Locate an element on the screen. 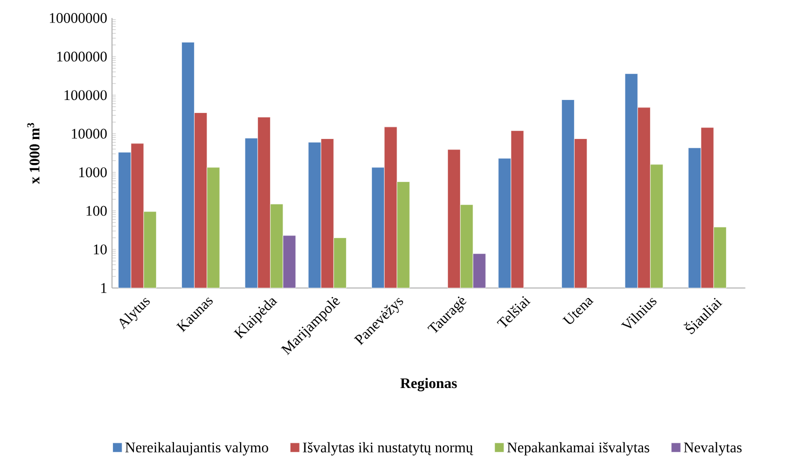 The image size is (793, 460). y-tick-label: 100000 is located at coordinates (85, 95).